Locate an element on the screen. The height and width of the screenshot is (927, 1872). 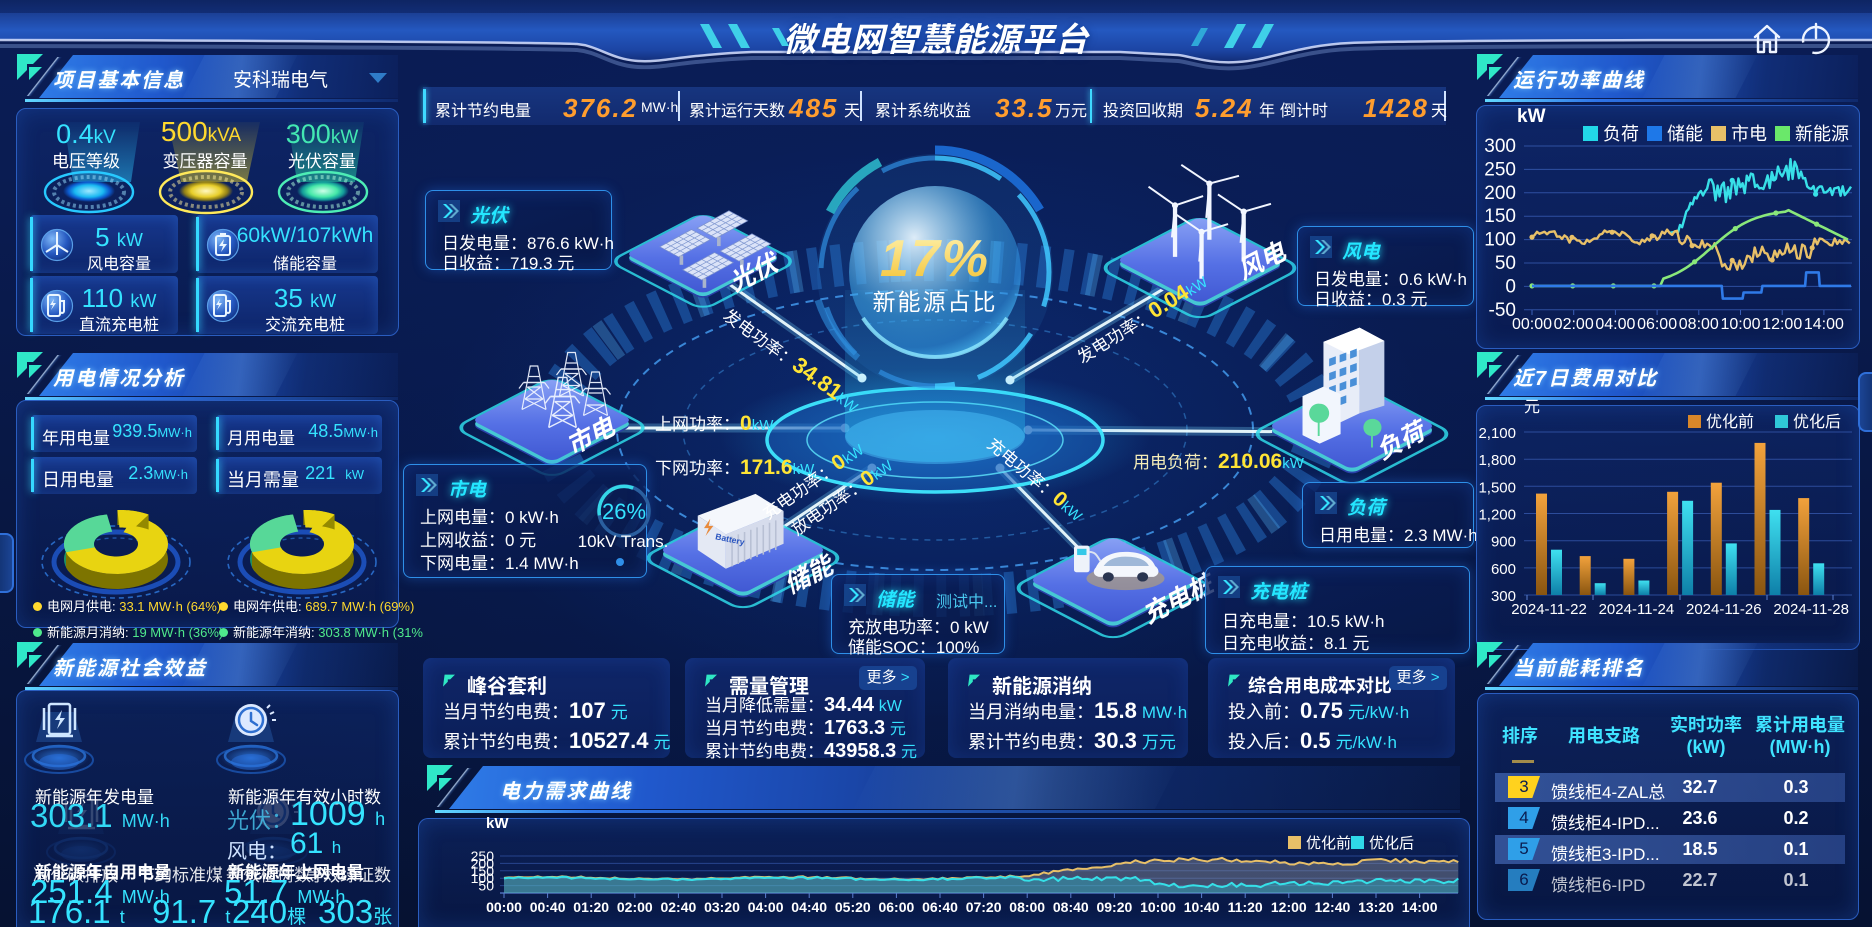
svg-text: 负荷 is located at coordinates (1402, 440).